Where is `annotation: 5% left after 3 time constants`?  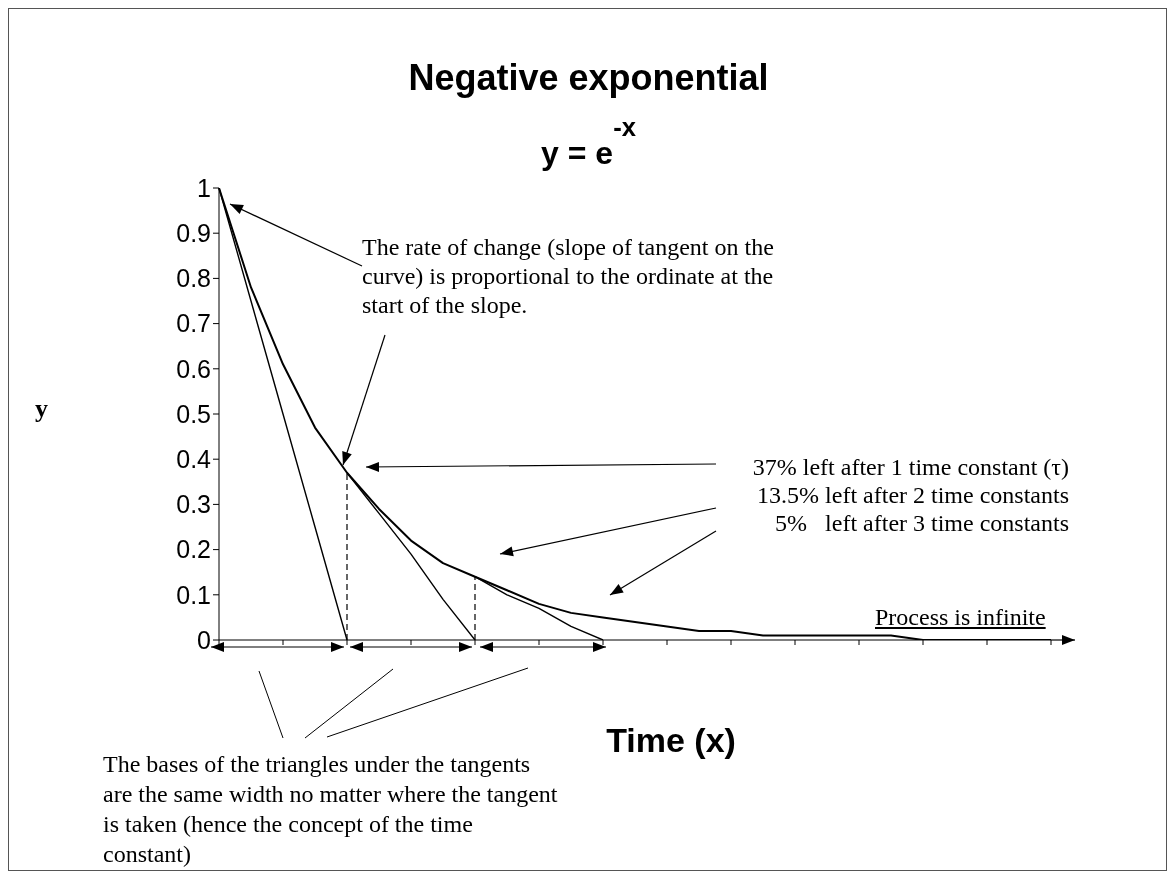
annotation: 5% left after 3 time constants is located at coordinates (922, 523).